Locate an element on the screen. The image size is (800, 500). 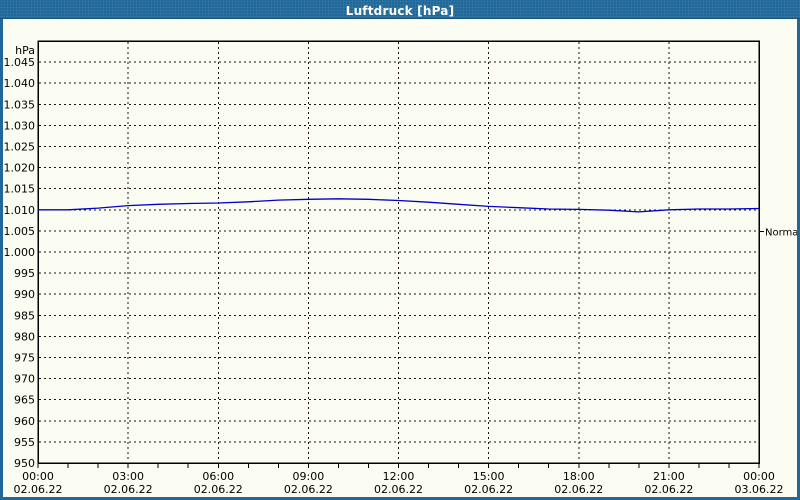
y-tick-label: 1.040 is located at coordinates (20, 83).